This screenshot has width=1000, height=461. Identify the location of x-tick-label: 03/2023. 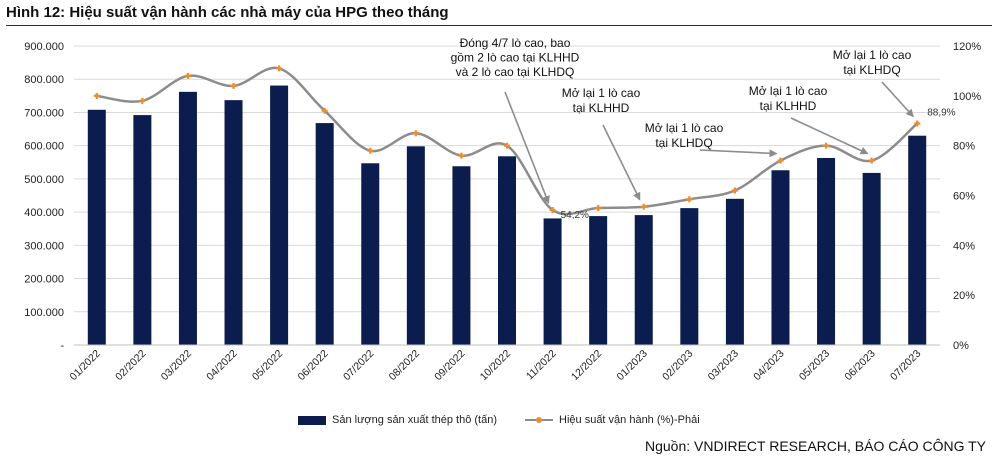
(723, 365).